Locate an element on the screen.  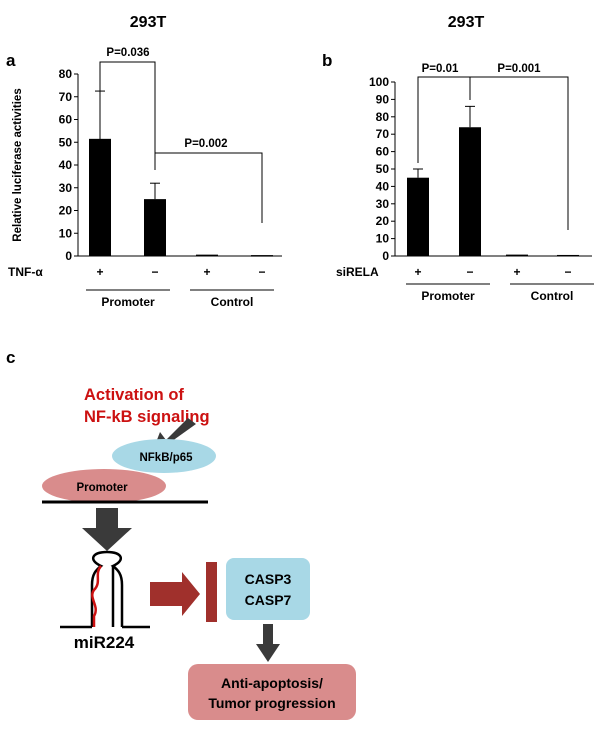
transcription-arrow is located at coordinates (107, 529).